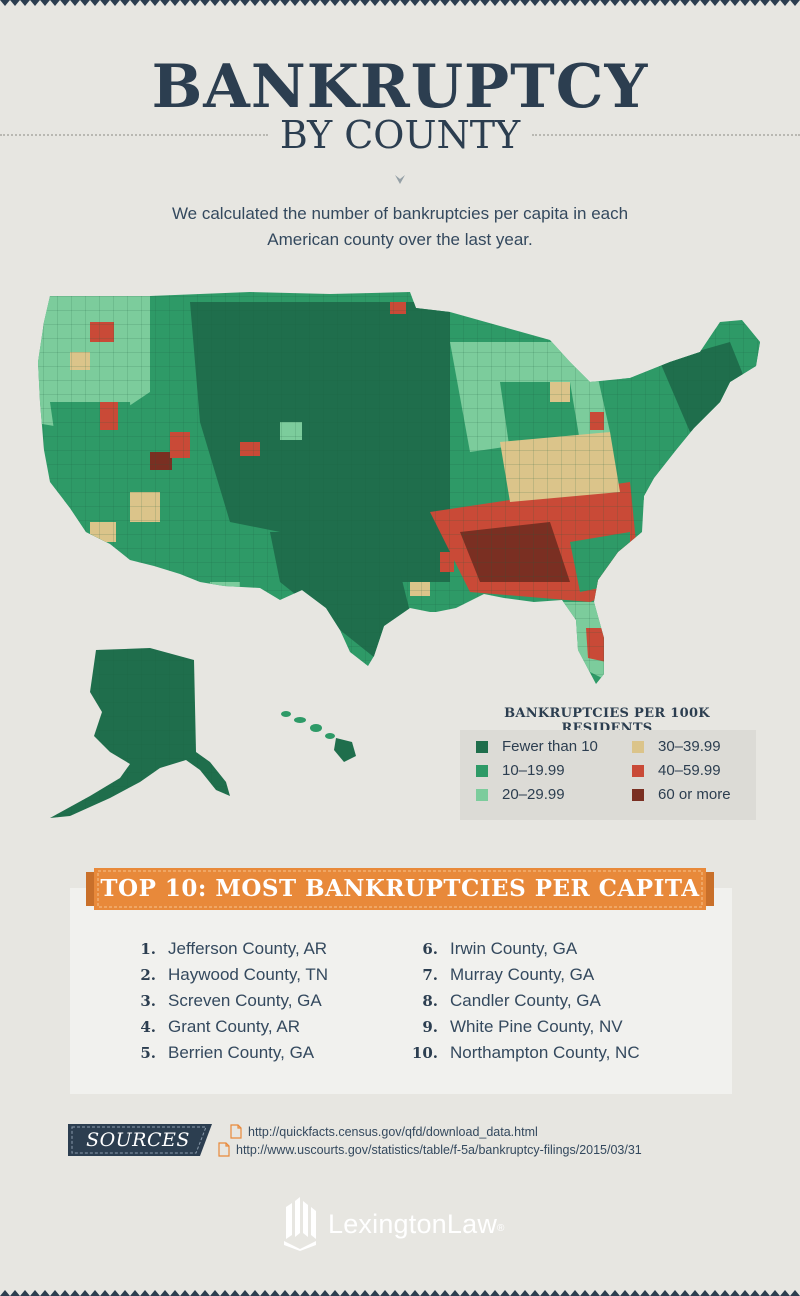  Describe the element at coordinates (430, 1027) in the screenshot. I see `rank-number: 9.` at that location.